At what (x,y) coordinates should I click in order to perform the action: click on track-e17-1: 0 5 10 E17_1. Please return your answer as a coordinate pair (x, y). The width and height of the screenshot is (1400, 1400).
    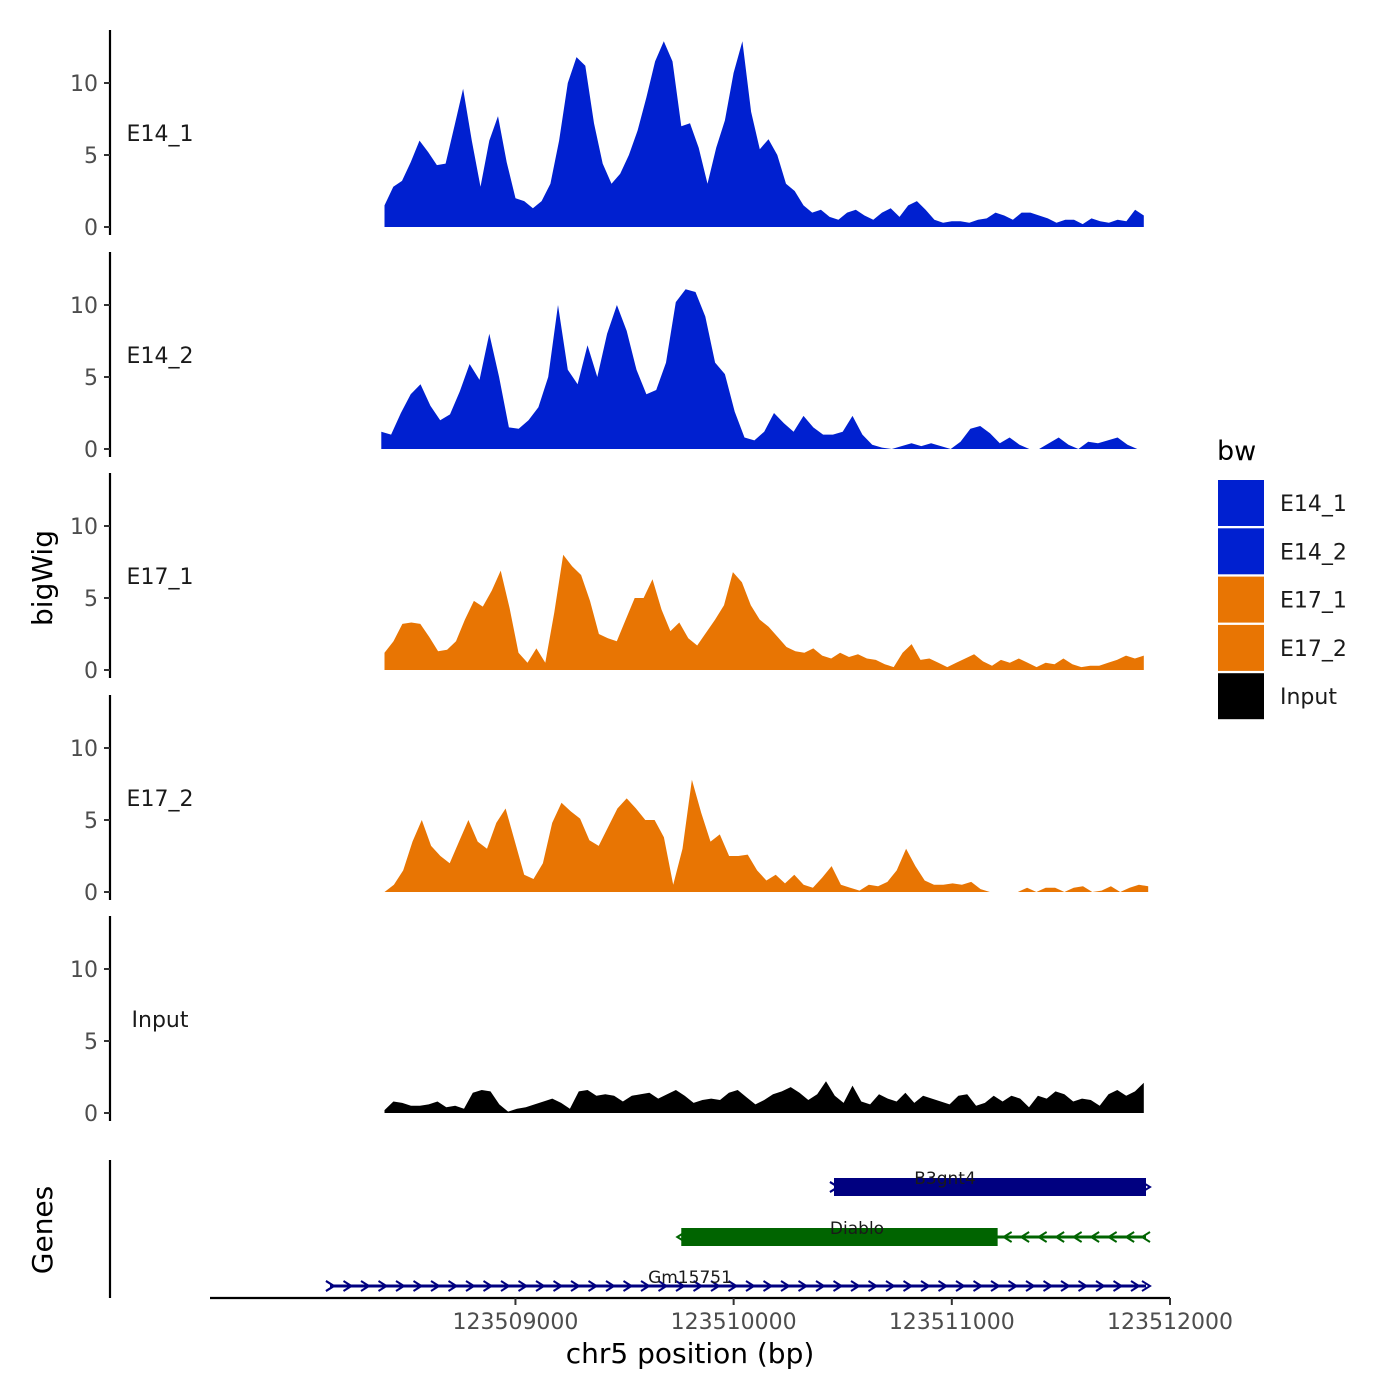
    Looking at the image, I should click on (607, 578).